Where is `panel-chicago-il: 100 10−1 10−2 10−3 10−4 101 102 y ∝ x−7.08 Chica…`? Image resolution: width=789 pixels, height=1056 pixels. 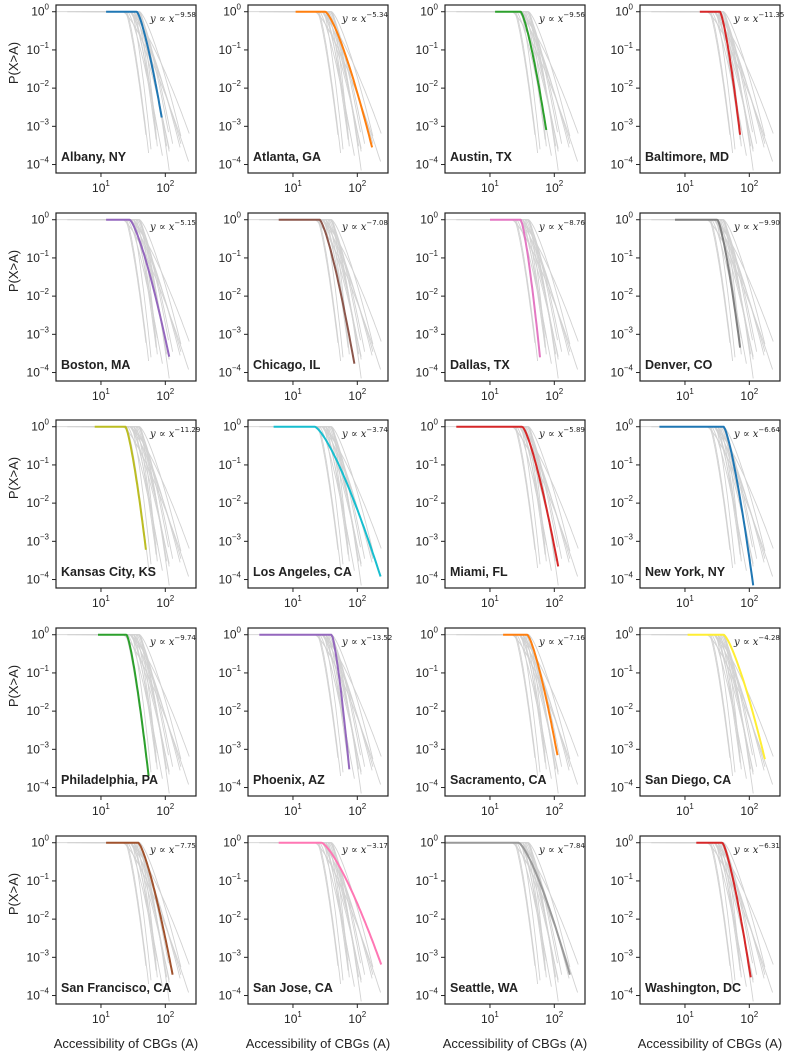
panel-chicago-il: 100 10−1 10−2 10−3 10−4 101 102 y ∝ x−7.08 Chica… is located at coordinates (304, 307).